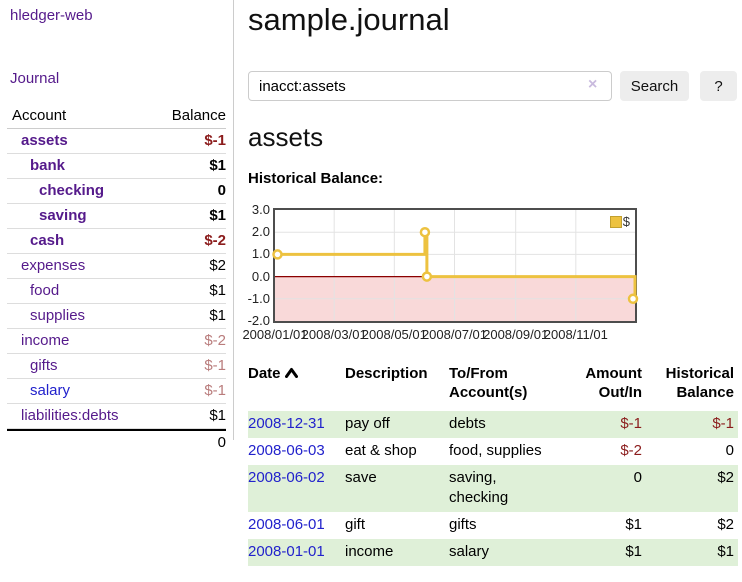 This screenshot has height=582, width=742. Describe the element at coordinates (334, 334) in the screenshot. I see `x-axis-tick-label: 2008/03/01` at that location.